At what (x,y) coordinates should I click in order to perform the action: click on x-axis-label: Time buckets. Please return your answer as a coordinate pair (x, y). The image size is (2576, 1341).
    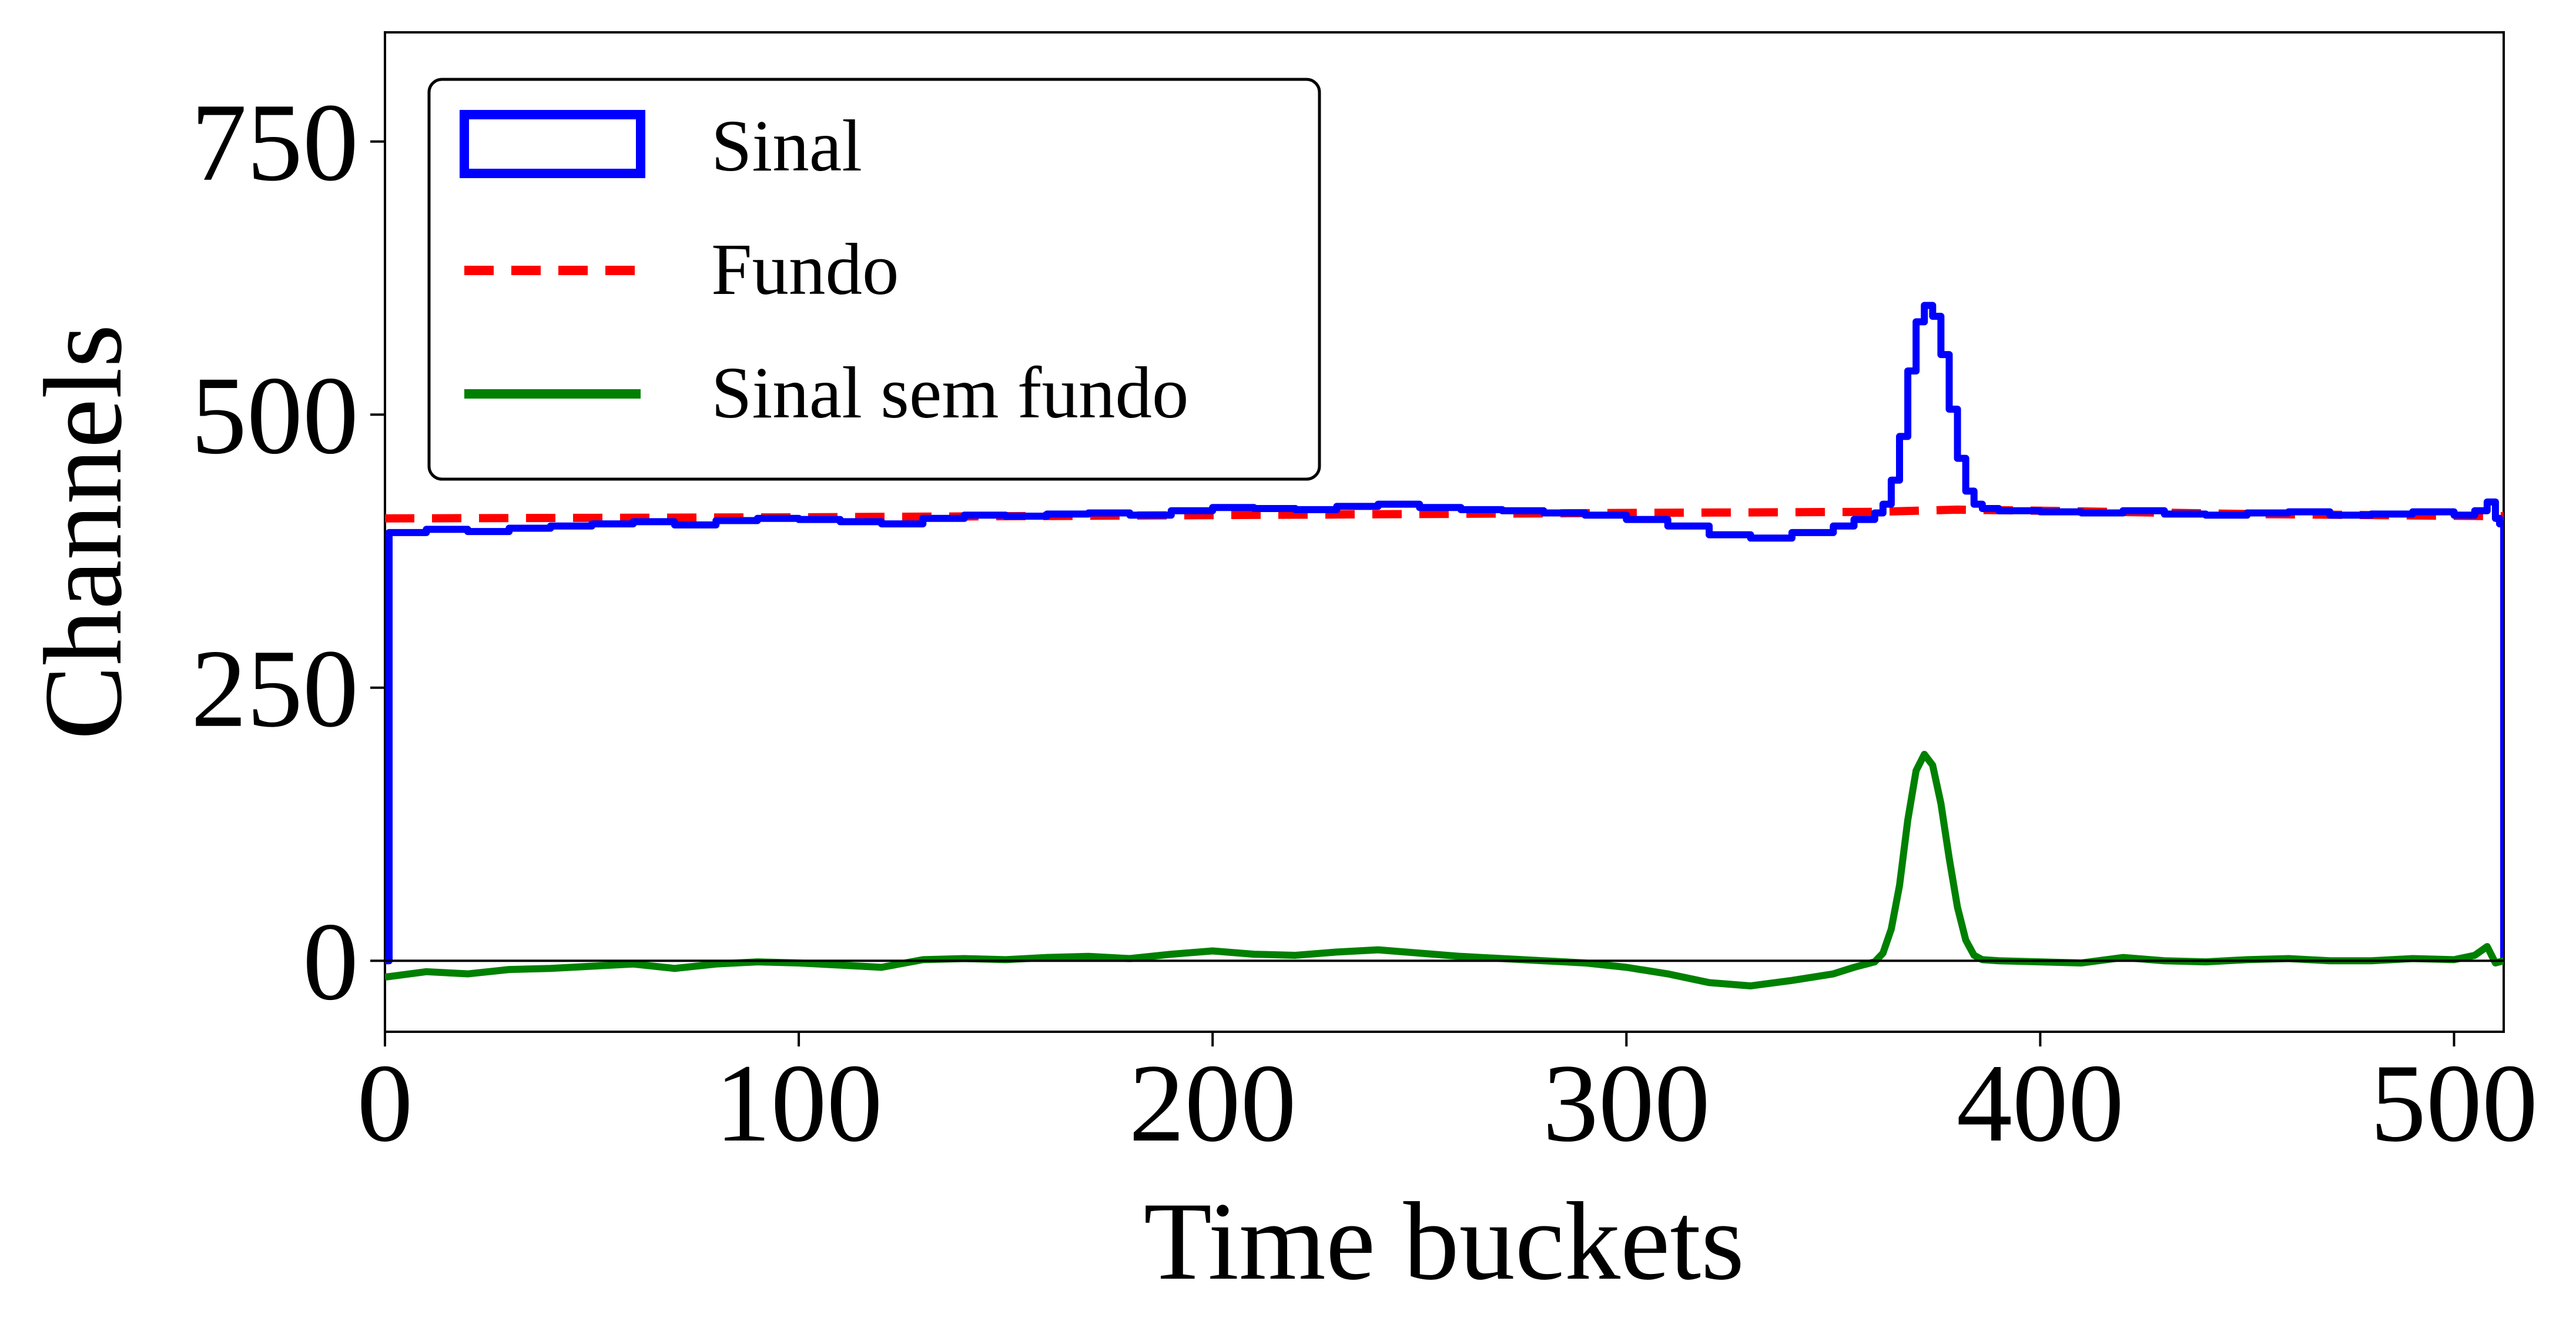
    Looking at the image, I should click on (1444, 1241).